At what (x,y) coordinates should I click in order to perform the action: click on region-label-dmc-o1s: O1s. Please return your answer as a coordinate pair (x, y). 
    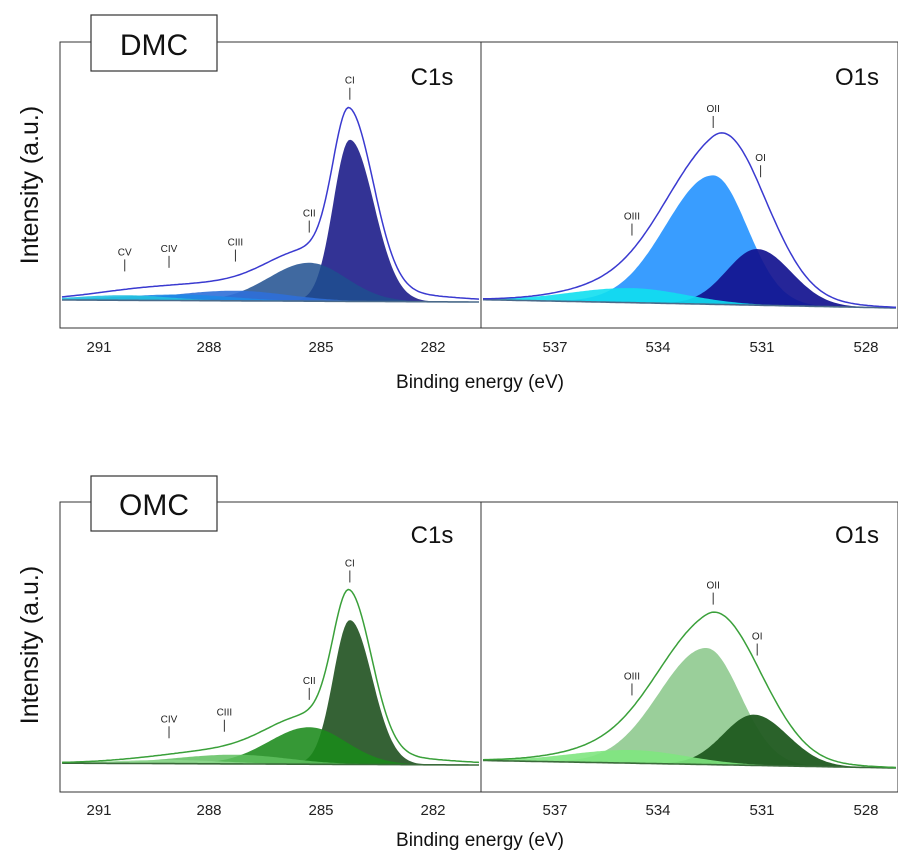
    Looking at the image, I should click on (857, 77).